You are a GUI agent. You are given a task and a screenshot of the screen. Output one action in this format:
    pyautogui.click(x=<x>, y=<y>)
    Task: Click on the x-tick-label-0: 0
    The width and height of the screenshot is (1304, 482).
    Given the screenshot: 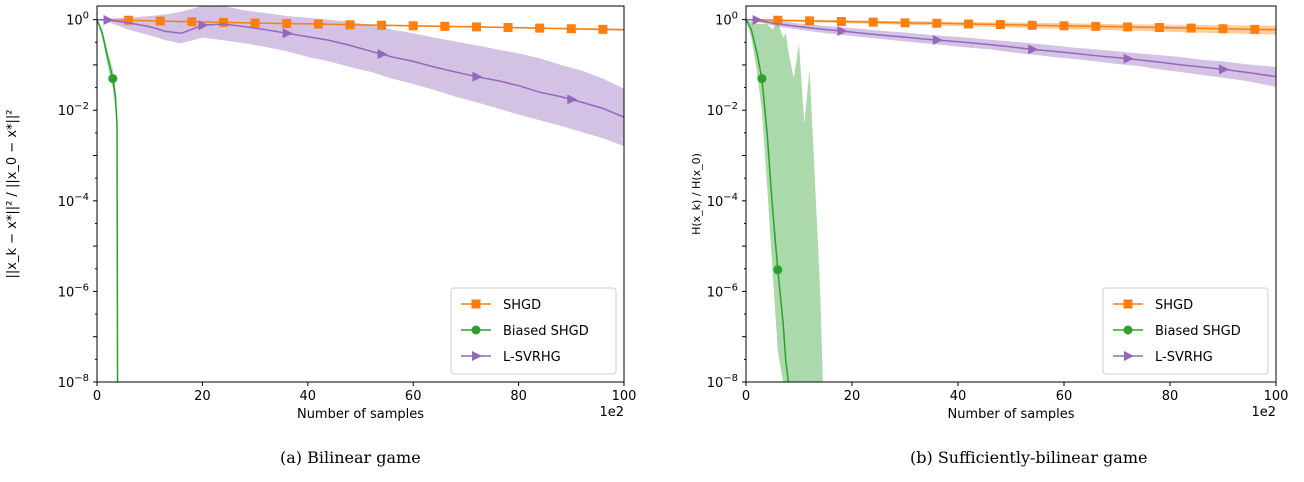 What is the action you would take?
    pyautogui.click(x=746, y=396)
    